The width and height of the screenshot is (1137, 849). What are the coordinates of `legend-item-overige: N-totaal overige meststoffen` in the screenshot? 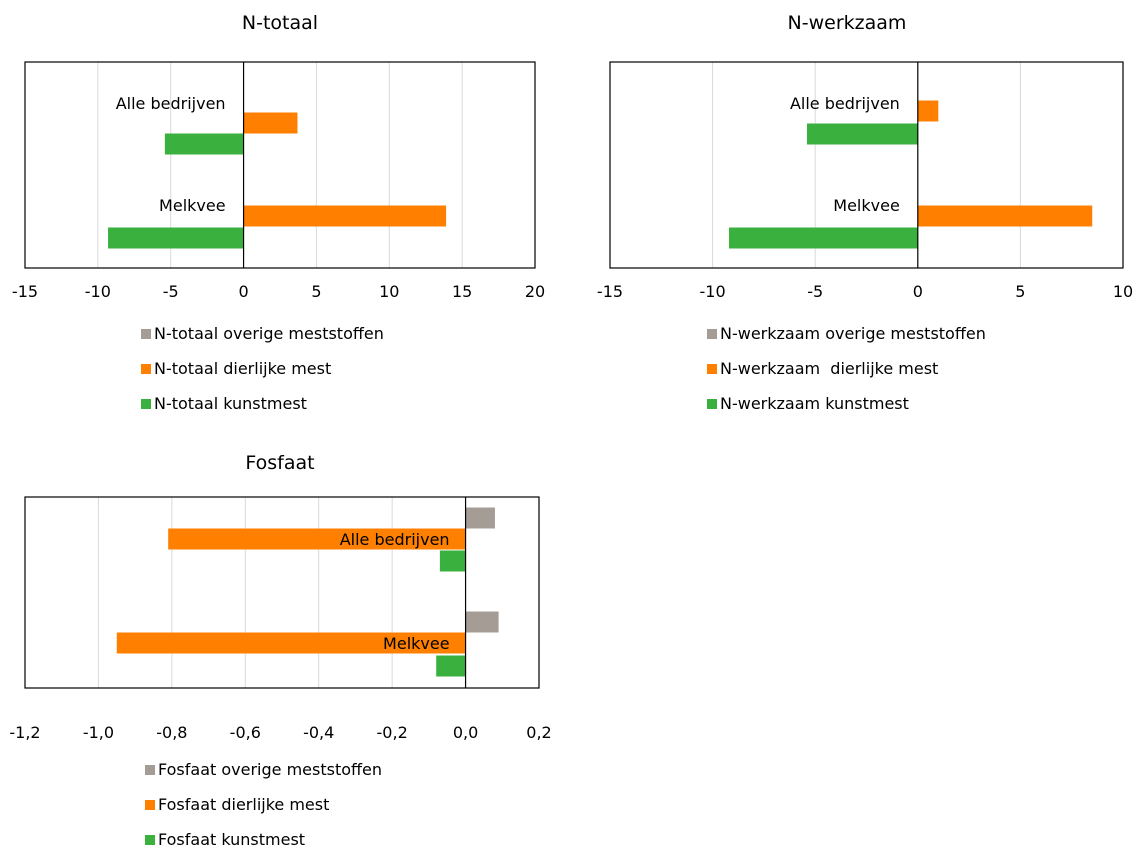 It's located at (262, 333).